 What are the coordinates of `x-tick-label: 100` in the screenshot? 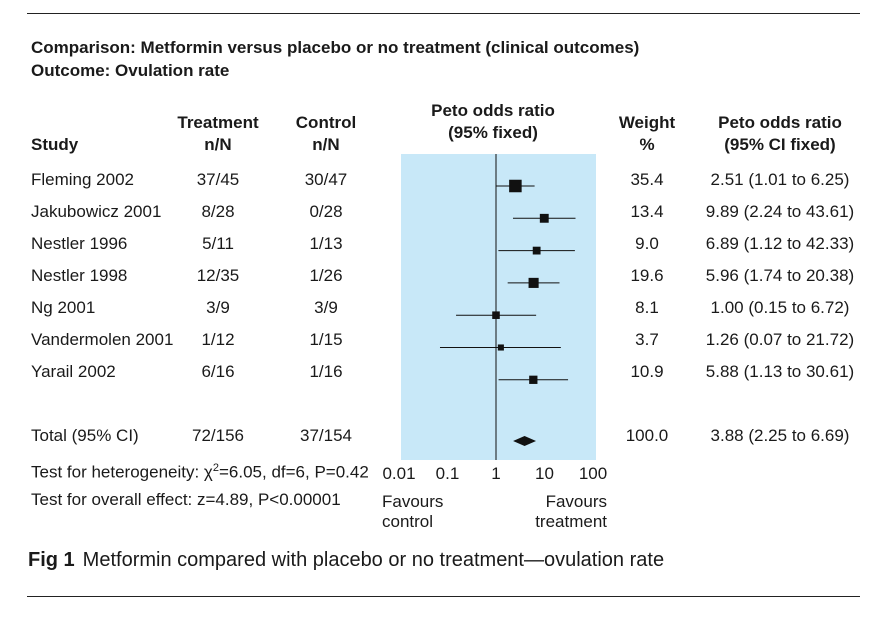 It's located at (593, 473).